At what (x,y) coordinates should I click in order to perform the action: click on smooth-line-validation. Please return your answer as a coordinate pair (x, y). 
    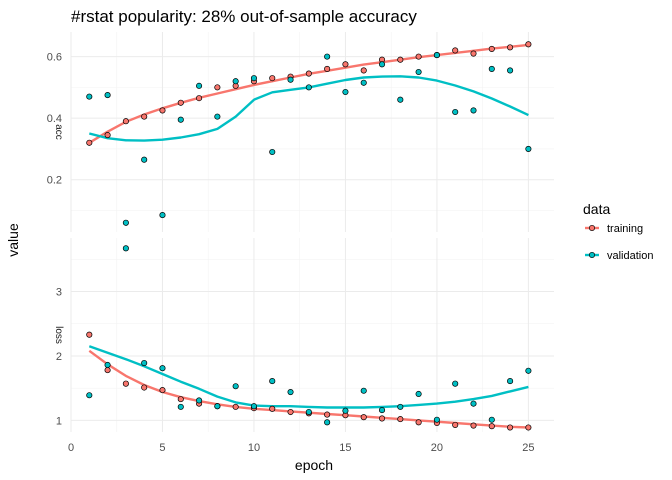
    Looking at the image, I should click on (308, 377).